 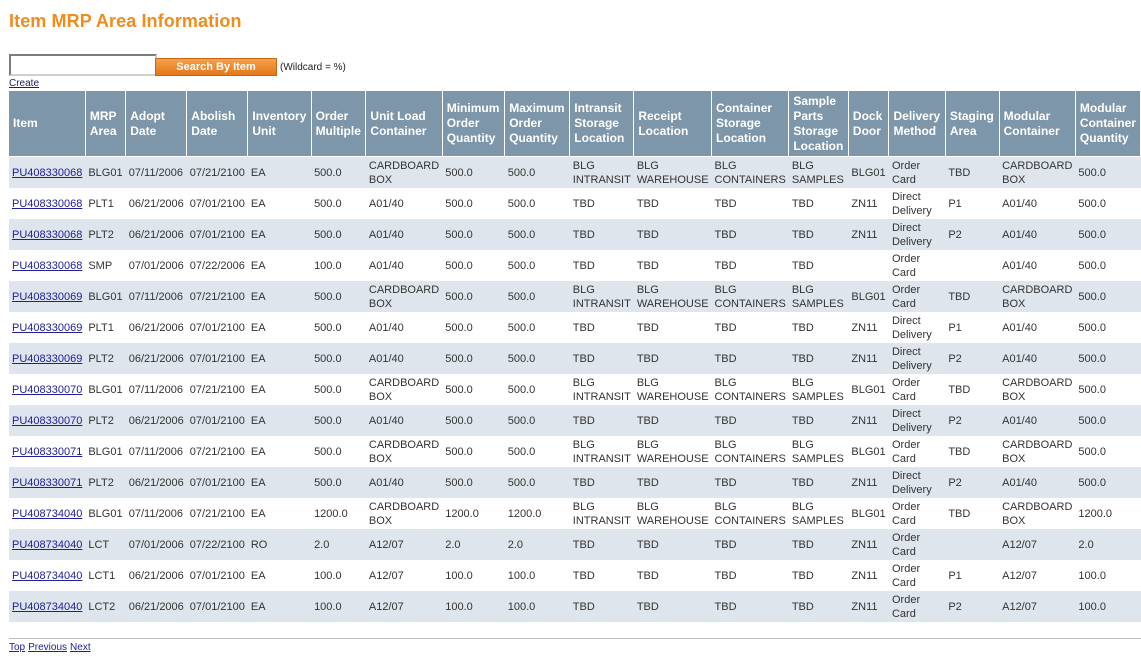 I want to click on table-cell, so click(x=972, y=544).